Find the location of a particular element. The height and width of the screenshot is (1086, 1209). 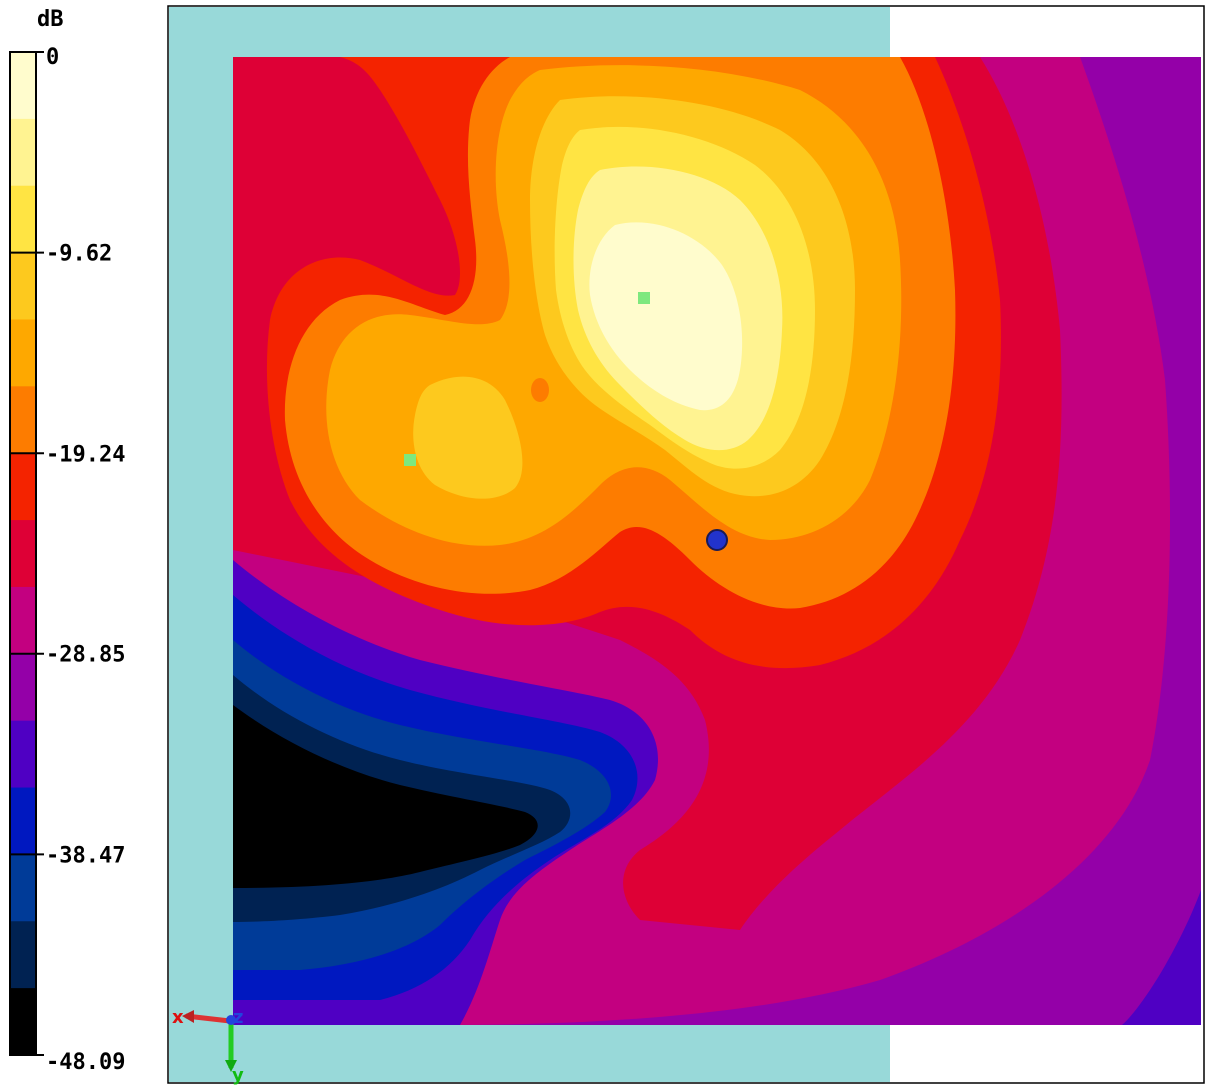

y-axis-arrowhead is located at coordinates (231, 1066).